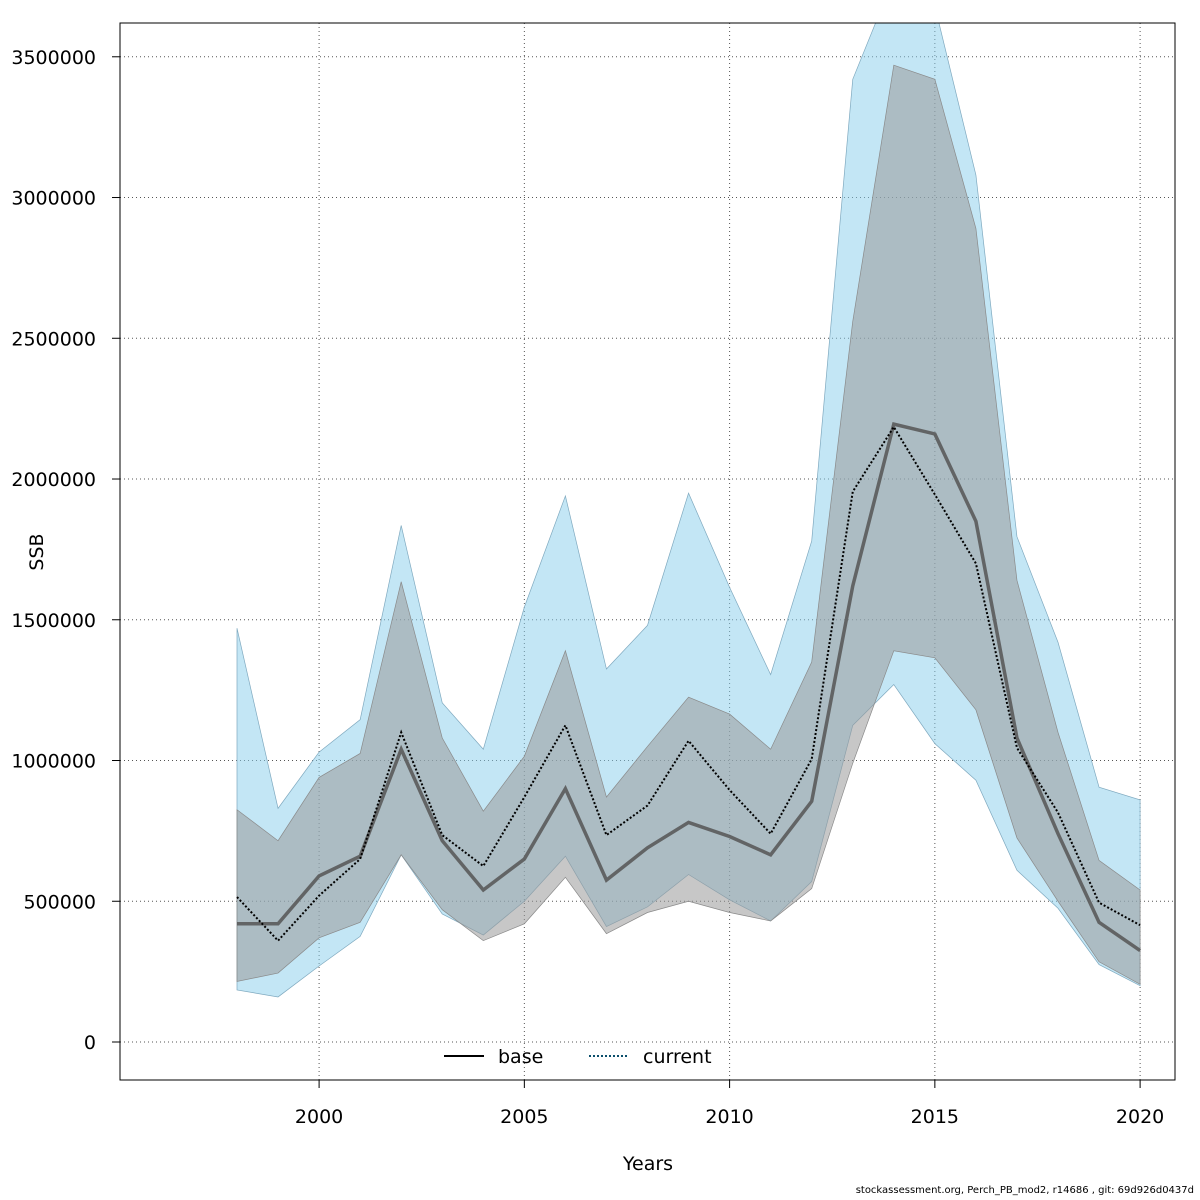 This screenshot has height=1200, width=1200. I want to click on y-tick-label-2000000: 2000000, so click(53, 480).